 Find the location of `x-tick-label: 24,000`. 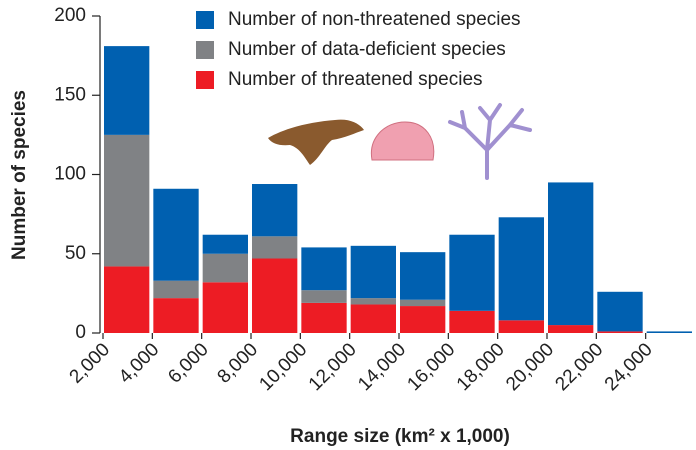

x-tick-label: 24,000 is located at coordinates (629, 367).